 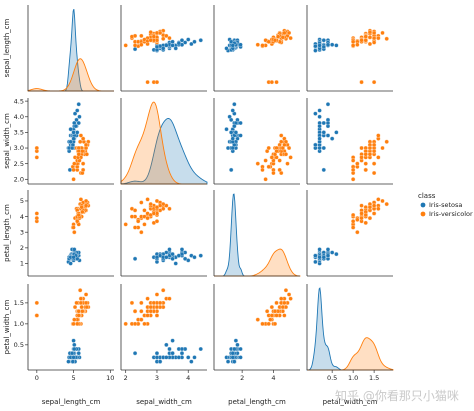 What do you see at coordinates (163, 345) in the screenshot?
I see `panel-petal_width_cm-vs-sepal_width_cm: 2 3 4 sepal_width_cm` at bounding box center [163, 345].